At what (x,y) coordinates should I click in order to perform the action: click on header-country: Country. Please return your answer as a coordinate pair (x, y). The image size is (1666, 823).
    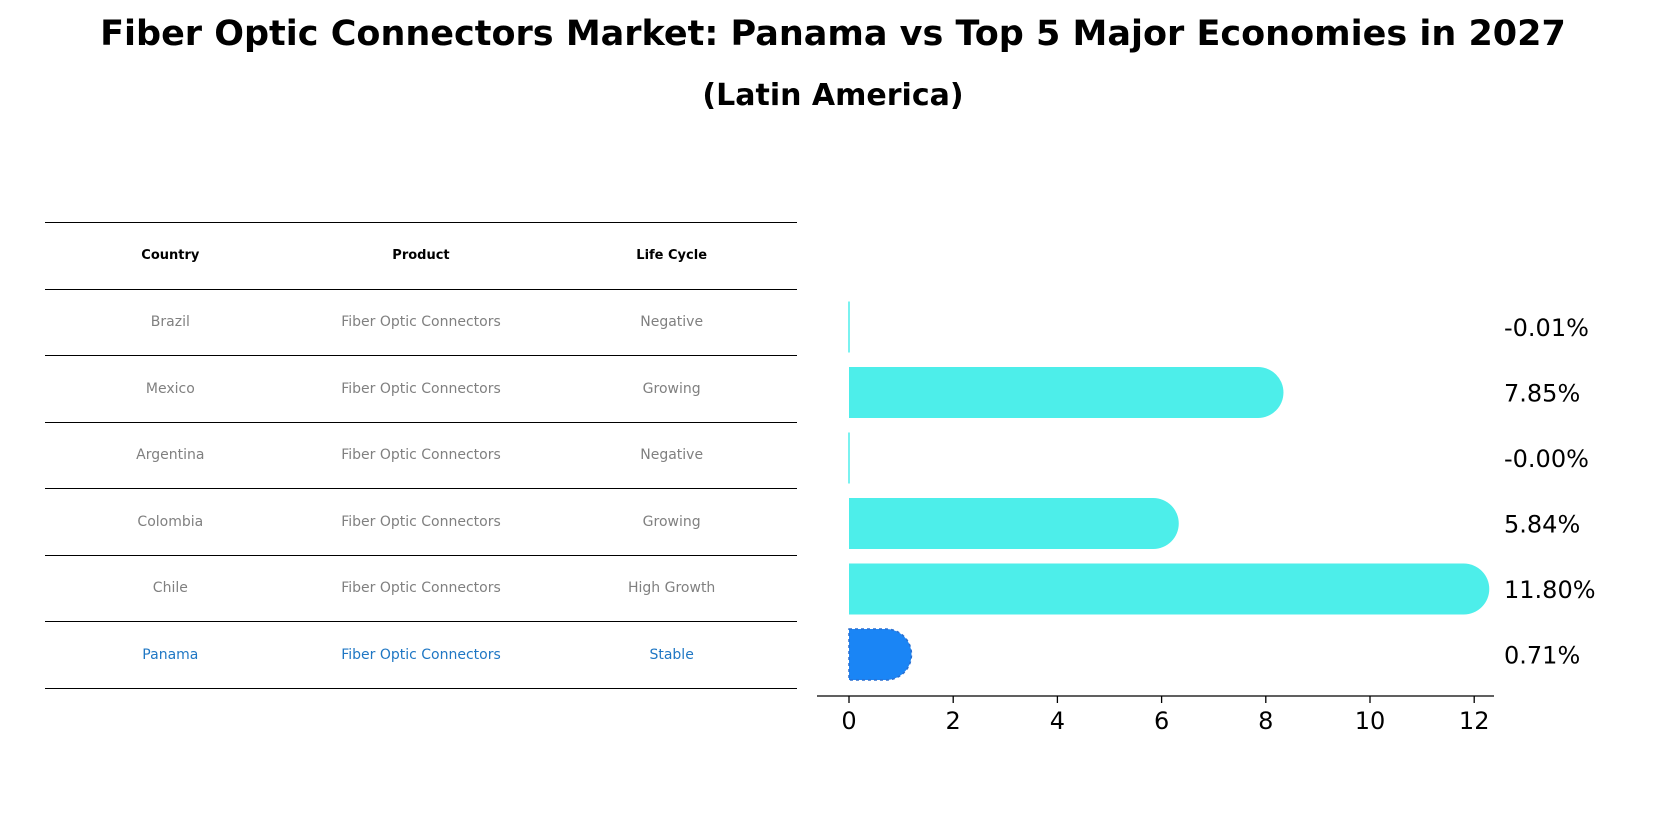
    Looking at the image, I should click on (170, 256).